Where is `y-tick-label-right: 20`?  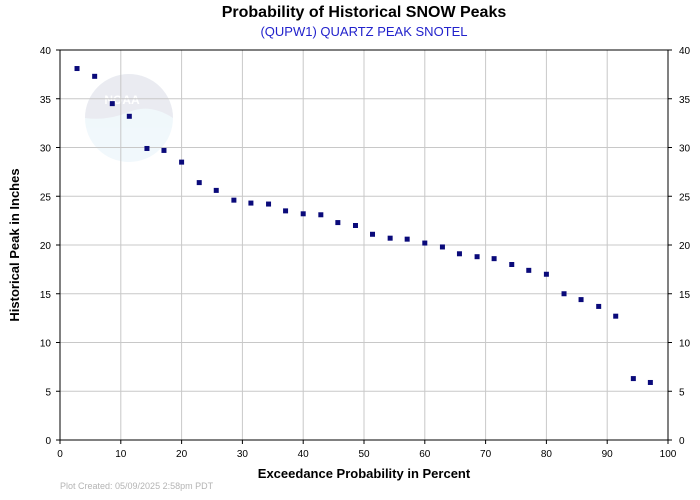 y-tick-label-right: 20 is located at coordinates (685, 246).